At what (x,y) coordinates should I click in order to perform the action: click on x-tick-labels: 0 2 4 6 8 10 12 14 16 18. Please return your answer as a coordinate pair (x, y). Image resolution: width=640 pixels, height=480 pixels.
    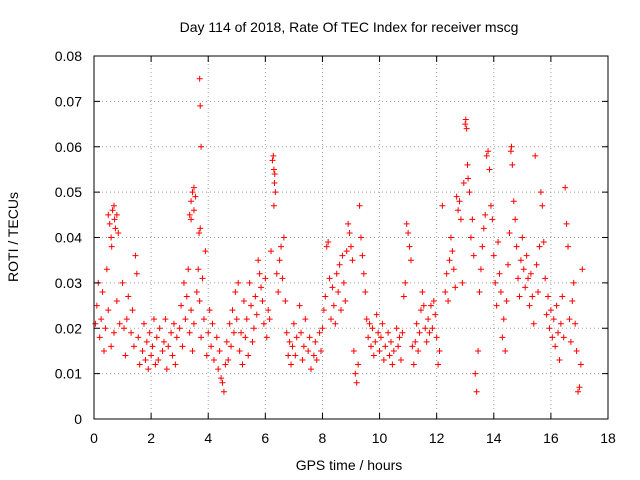
    Looking at the image, I should click on (353, 438).